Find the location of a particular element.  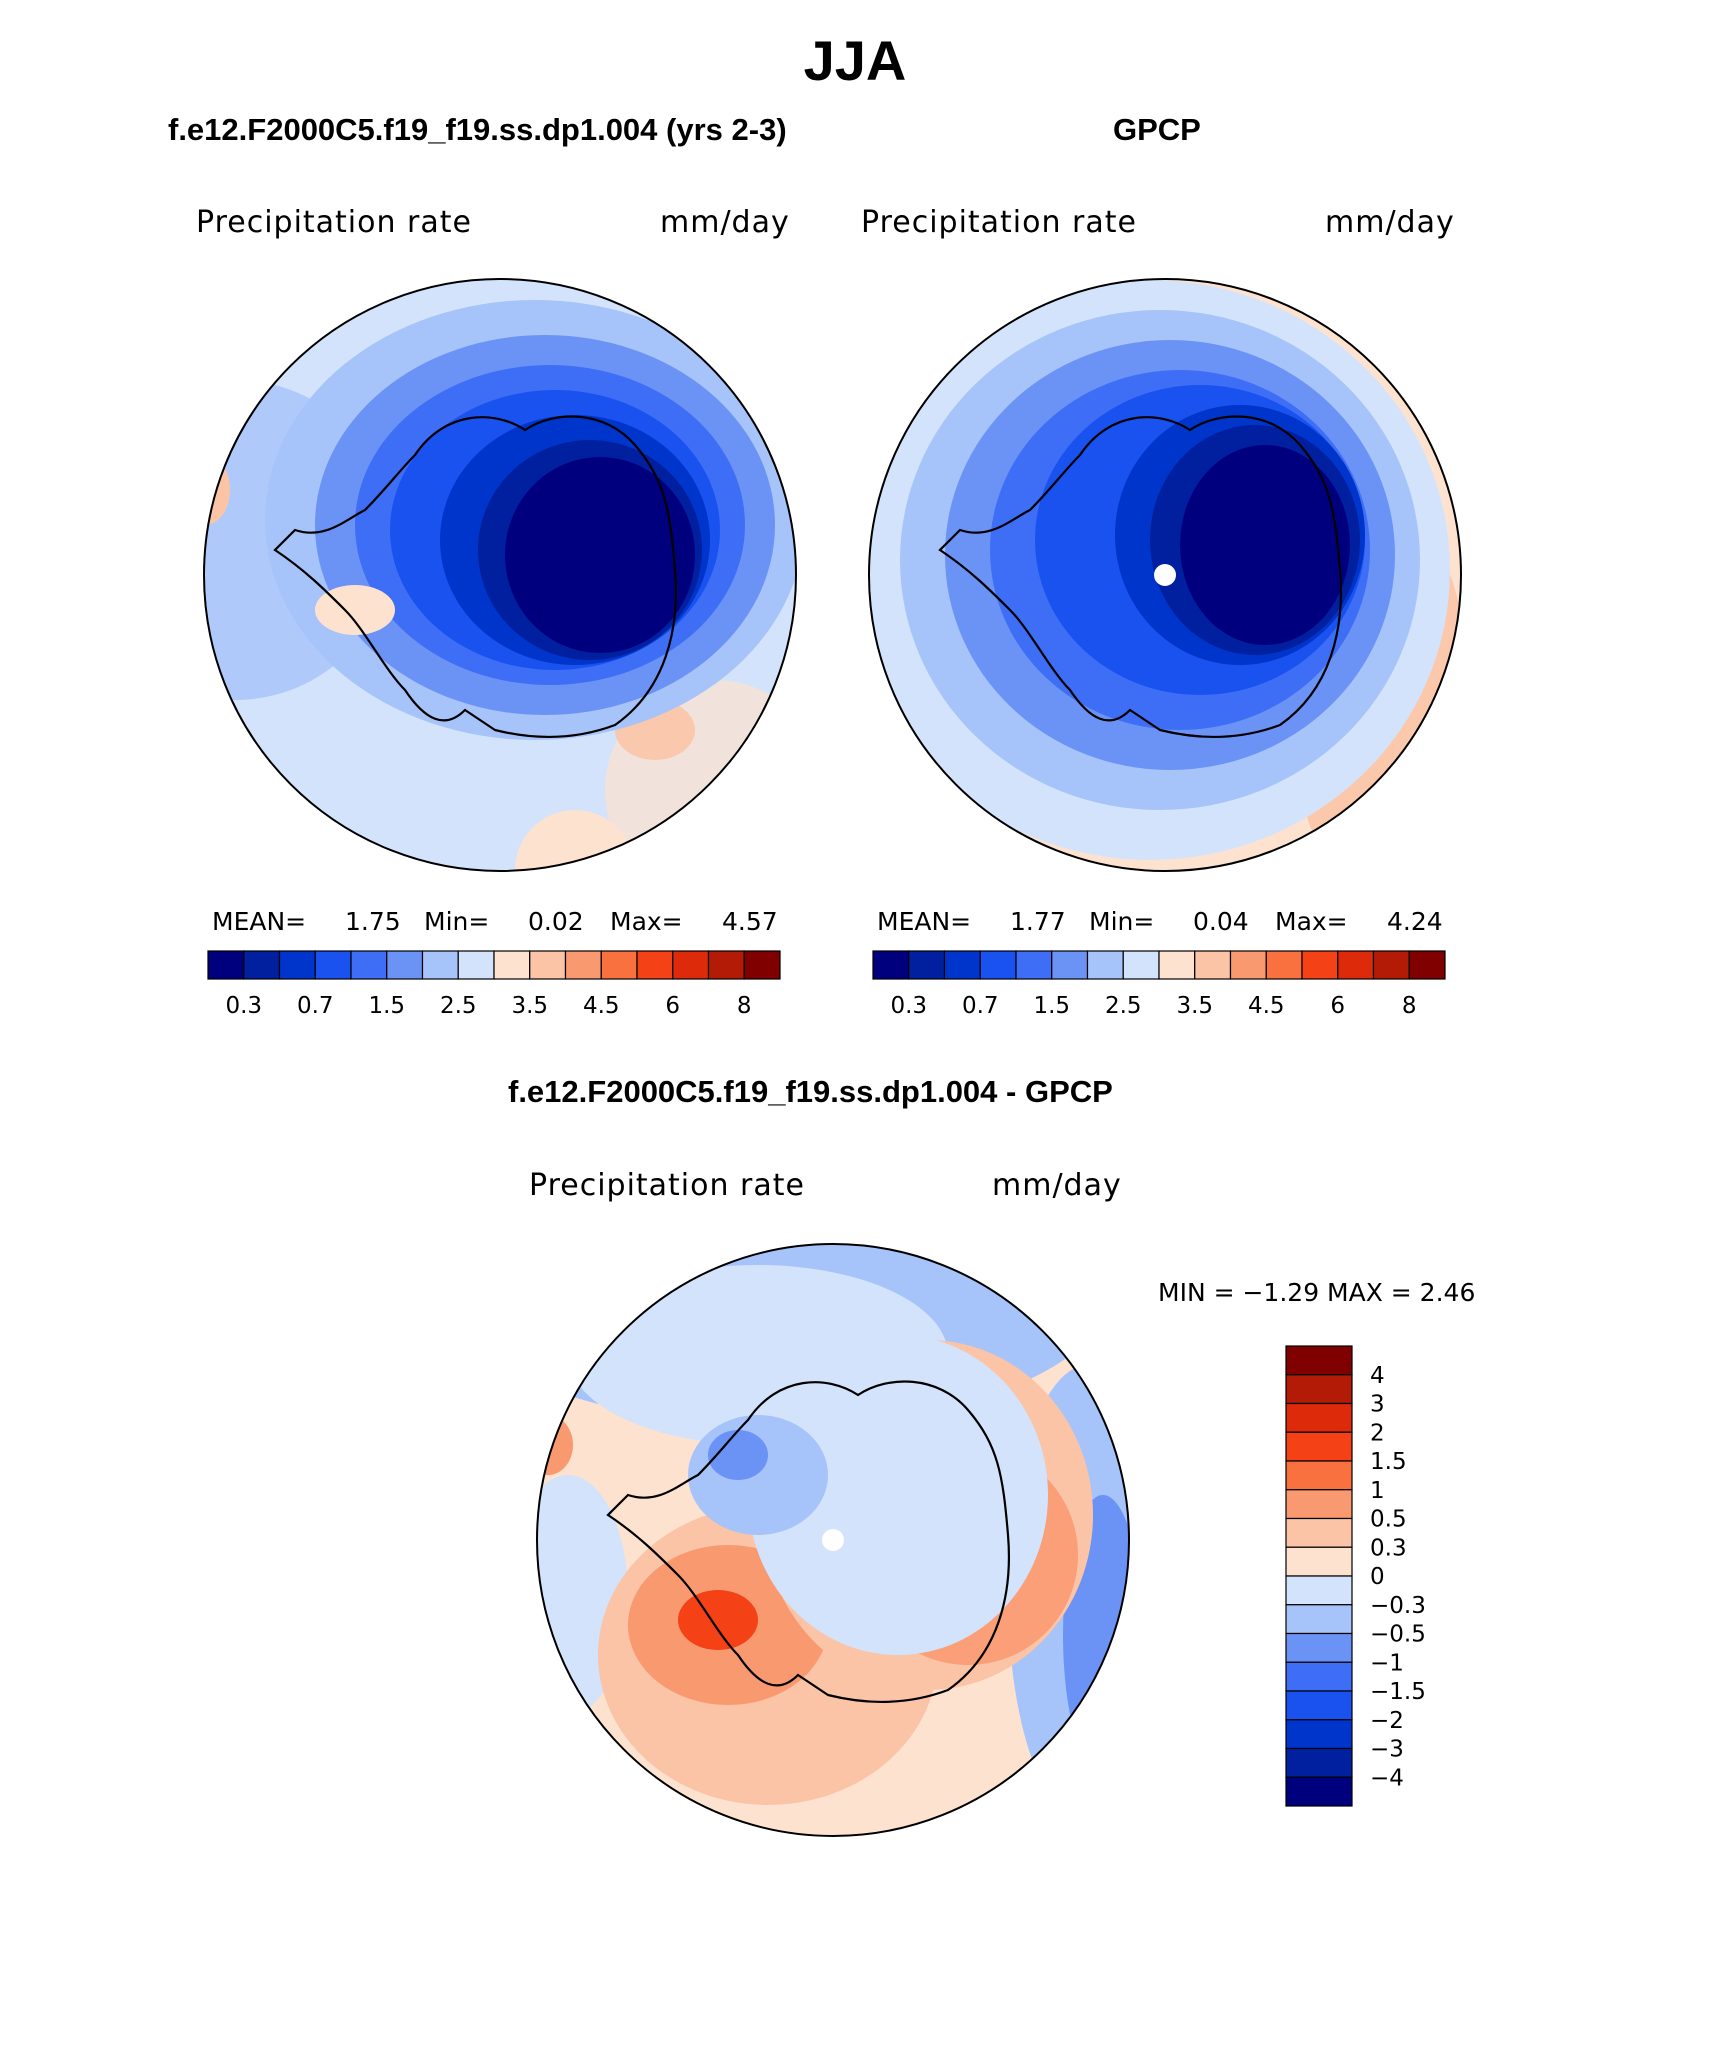

panel3-units: mm/day is located at coordinates (1057, 1185).